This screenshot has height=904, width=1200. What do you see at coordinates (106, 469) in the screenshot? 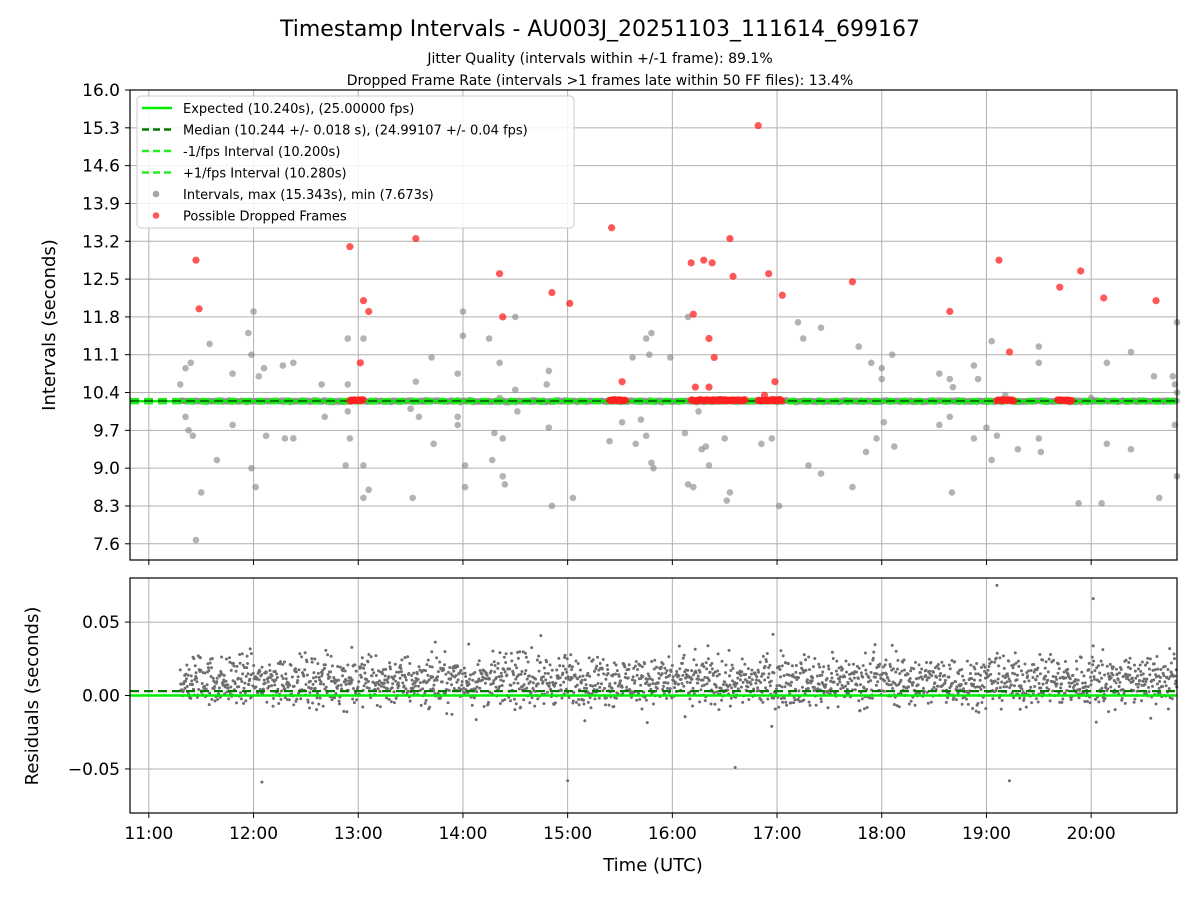
I see `top-y-tick-label: 9.0` at bounding box center [106, 469].